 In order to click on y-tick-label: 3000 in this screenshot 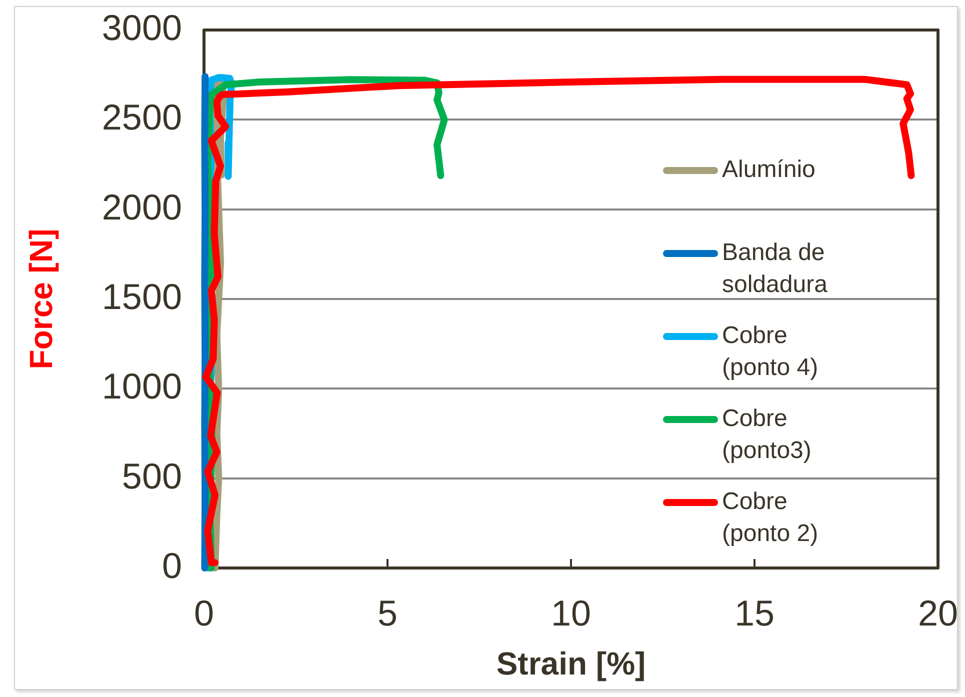, I will do `click(142, 27)`.